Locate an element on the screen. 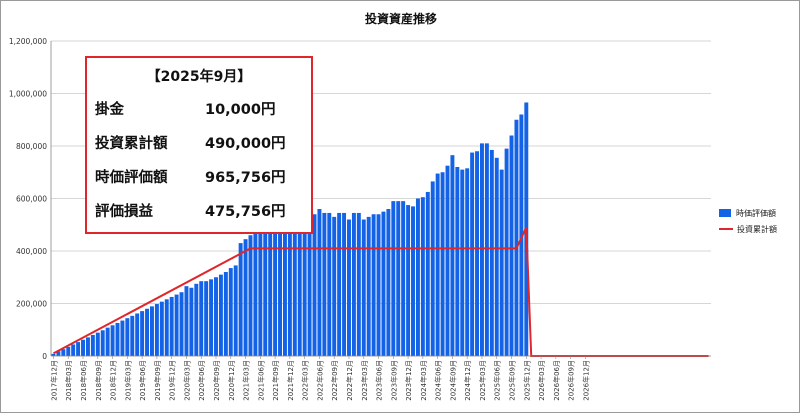 This screenshot has width=800, height=413. legend-label: 時価評価額 is located at coordinates (756, 213).